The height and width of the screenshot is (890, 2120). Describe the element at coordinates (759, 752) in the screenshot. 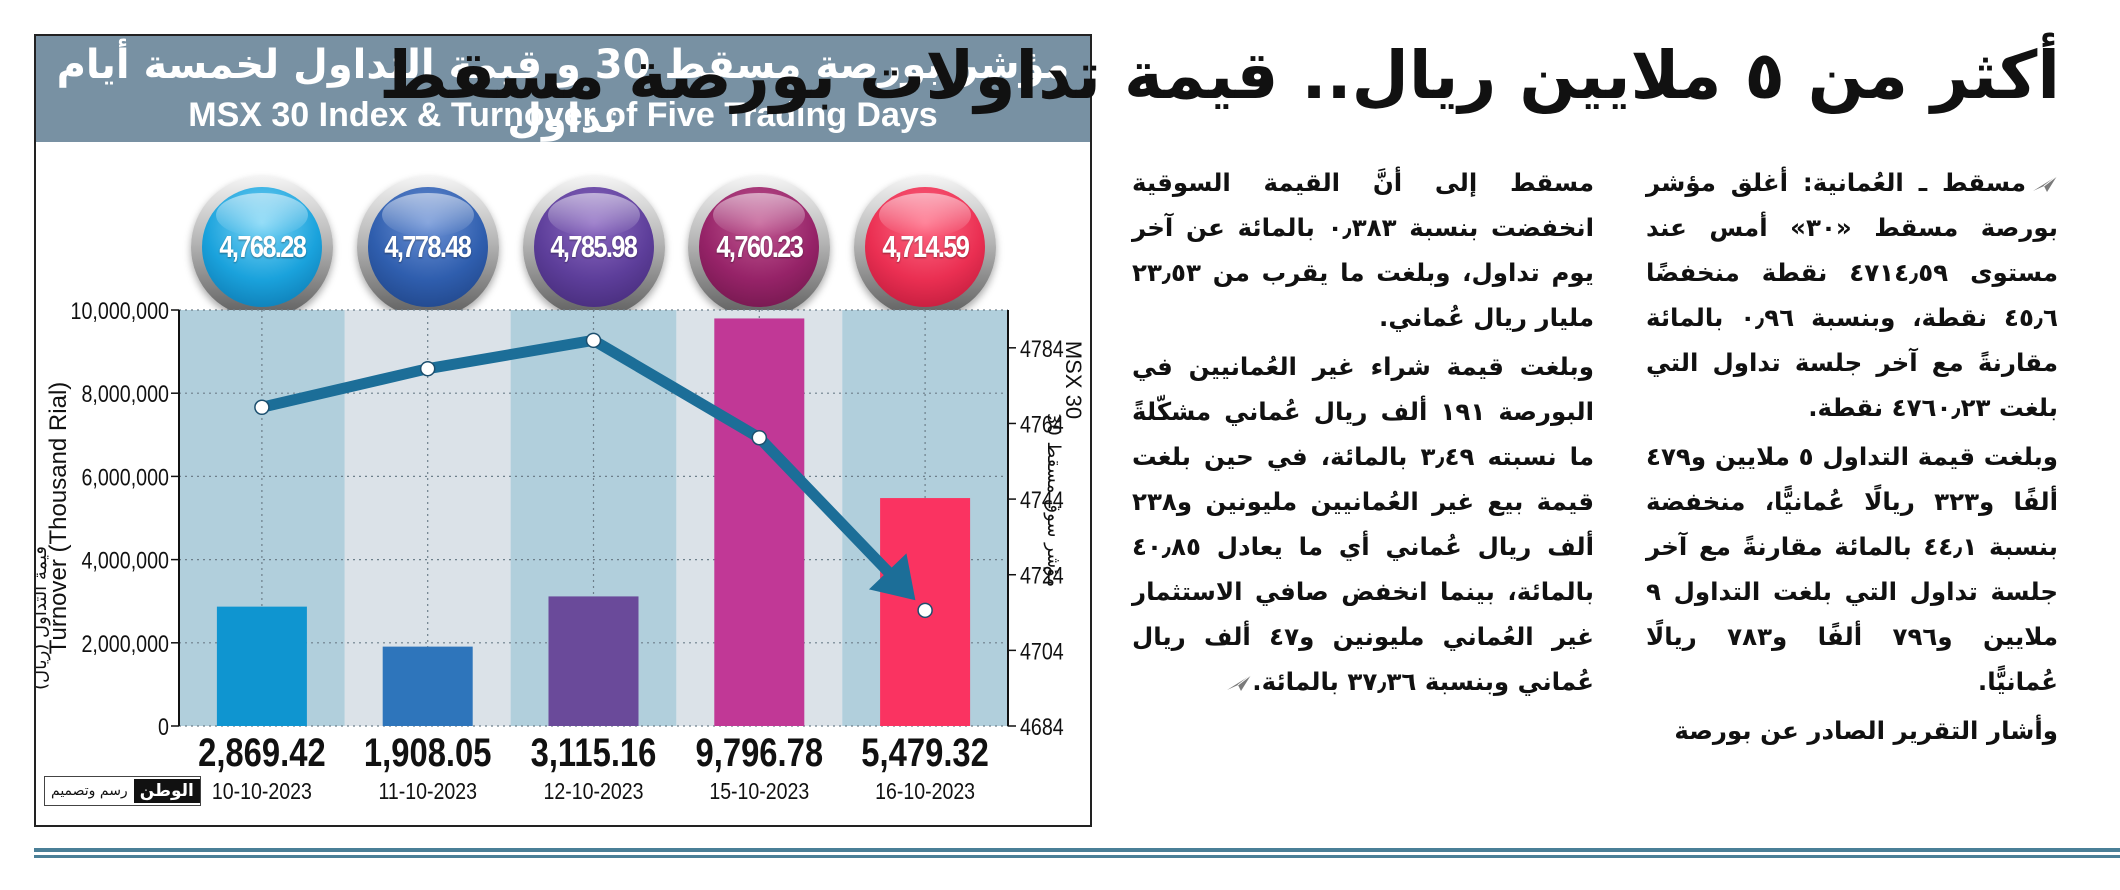

I see `turnover-data-label: 9,796.78` at that location.